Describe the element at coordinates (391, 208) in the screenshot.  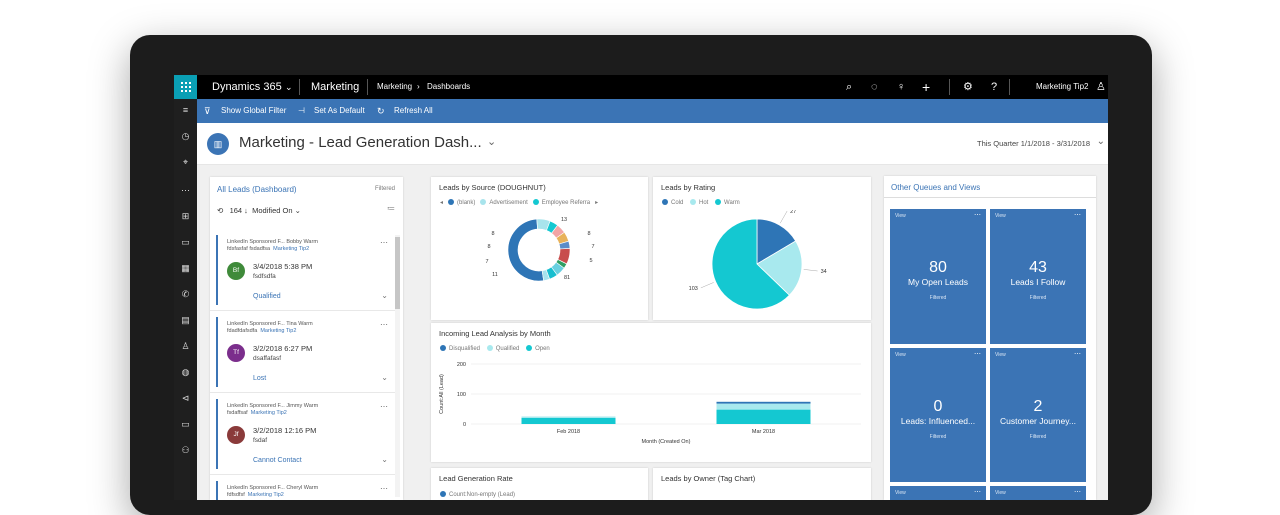
I see `view-options-icon: ≔` at that location.